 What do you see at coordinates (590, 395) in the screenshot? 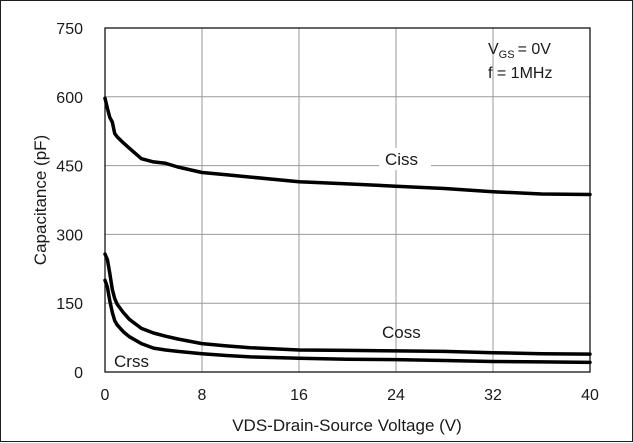
I see `x-tick-label: 40` at bounding box center [590, 395].